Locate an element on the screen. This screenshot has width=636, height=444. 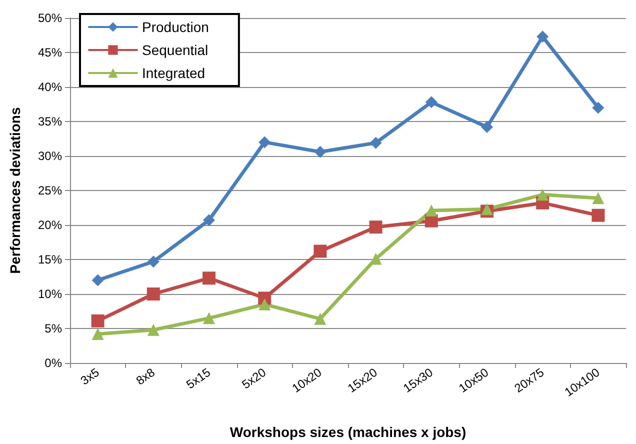
legend-label: Sequential is located at coordinates (175, 50).